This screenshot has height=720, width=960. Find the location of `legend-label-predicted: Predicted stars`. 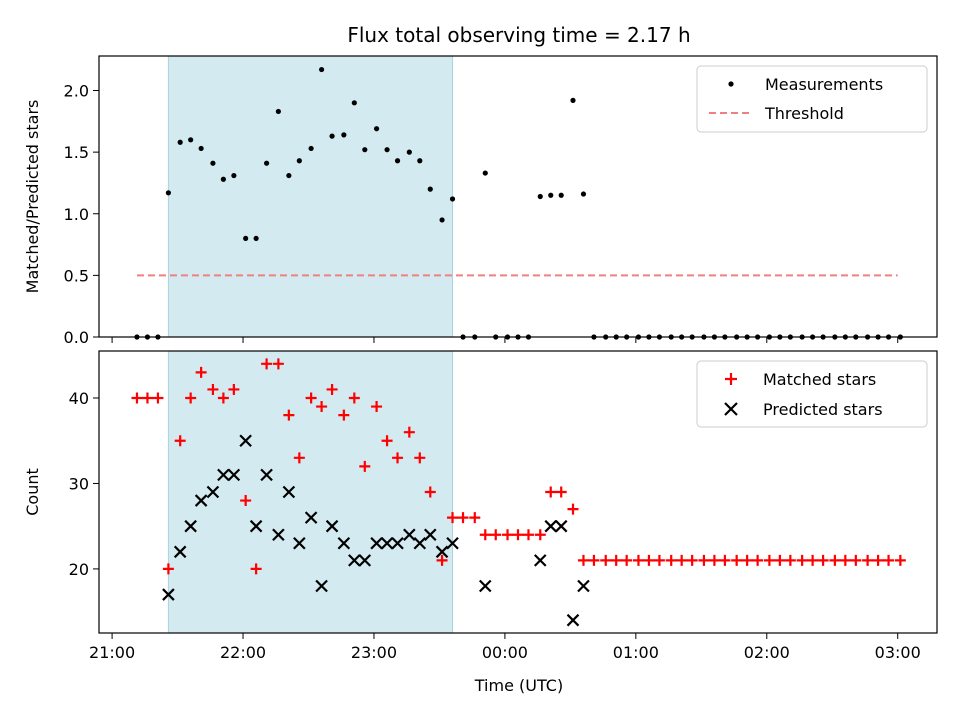

legend-label-predicted: Predicted stars is located at coordinates (823, 409).